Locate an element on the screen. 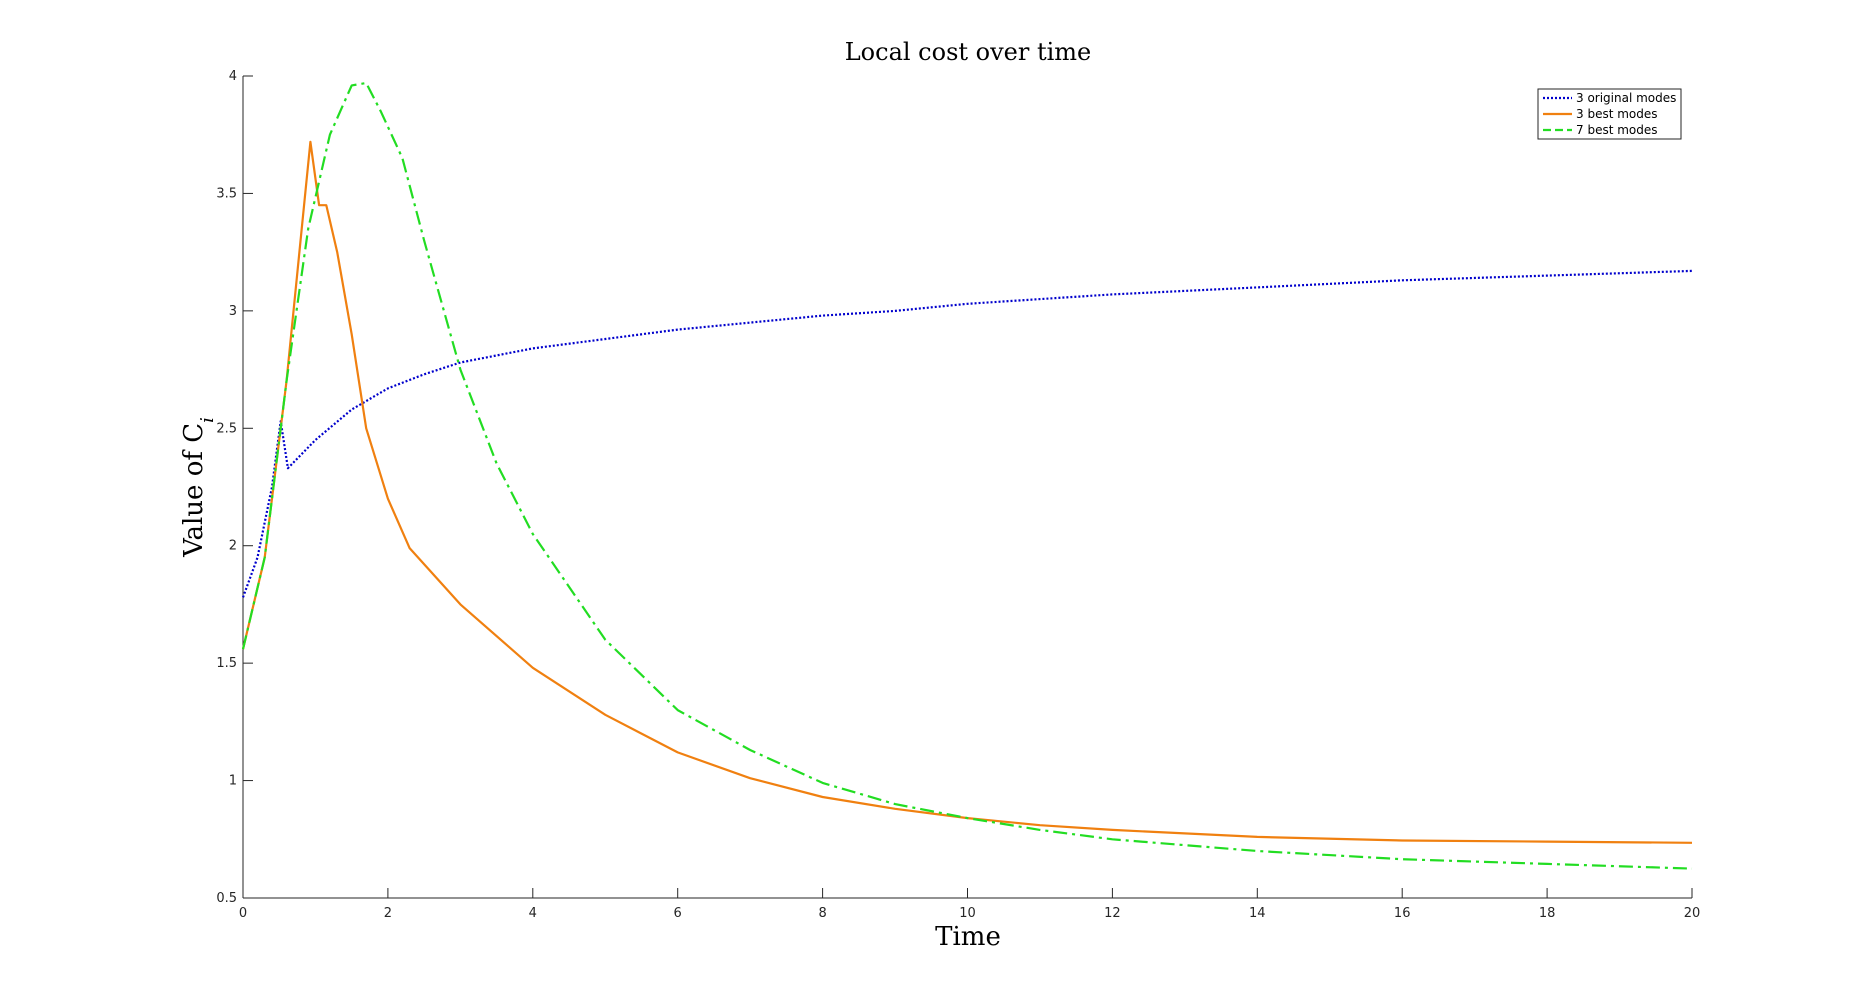  y-tick-label: 0.5 is located at coordinates (226, 898).